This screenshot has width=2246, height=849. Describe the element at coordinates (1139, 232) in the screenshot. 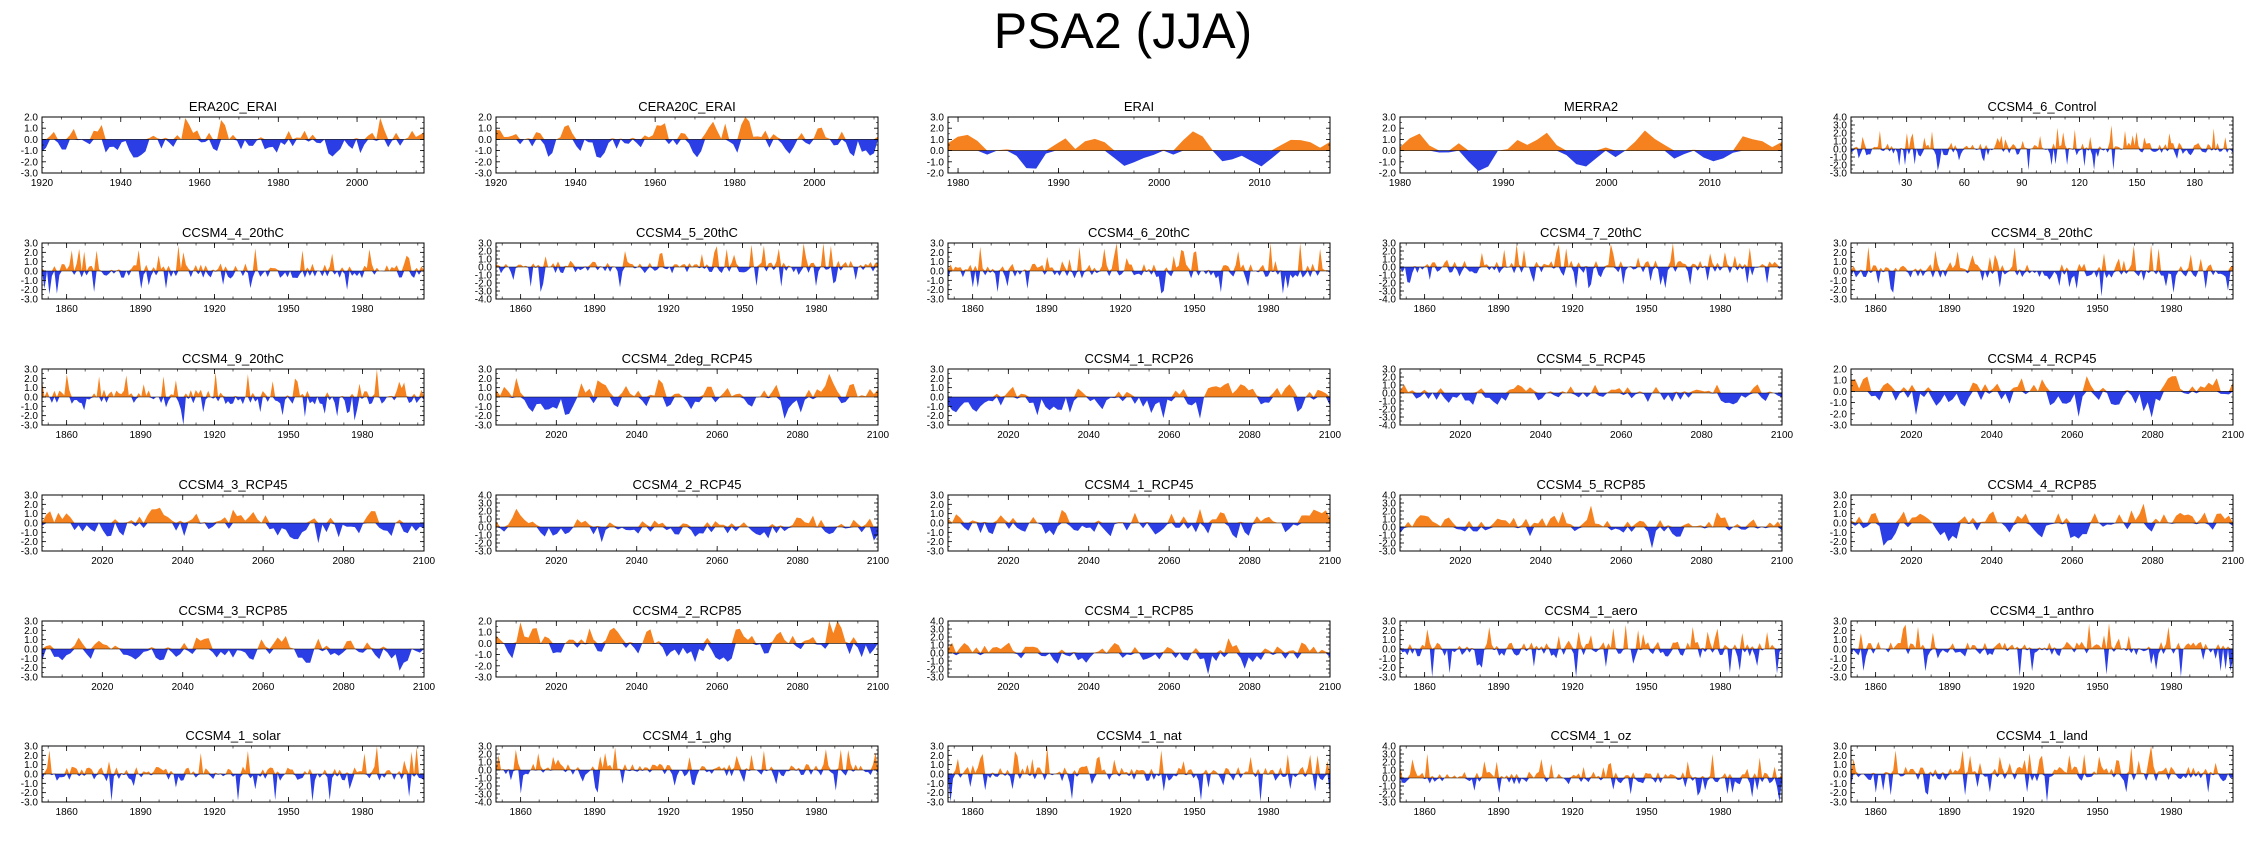

I see `panel-title: CCSM4_6_20thC` at that location.